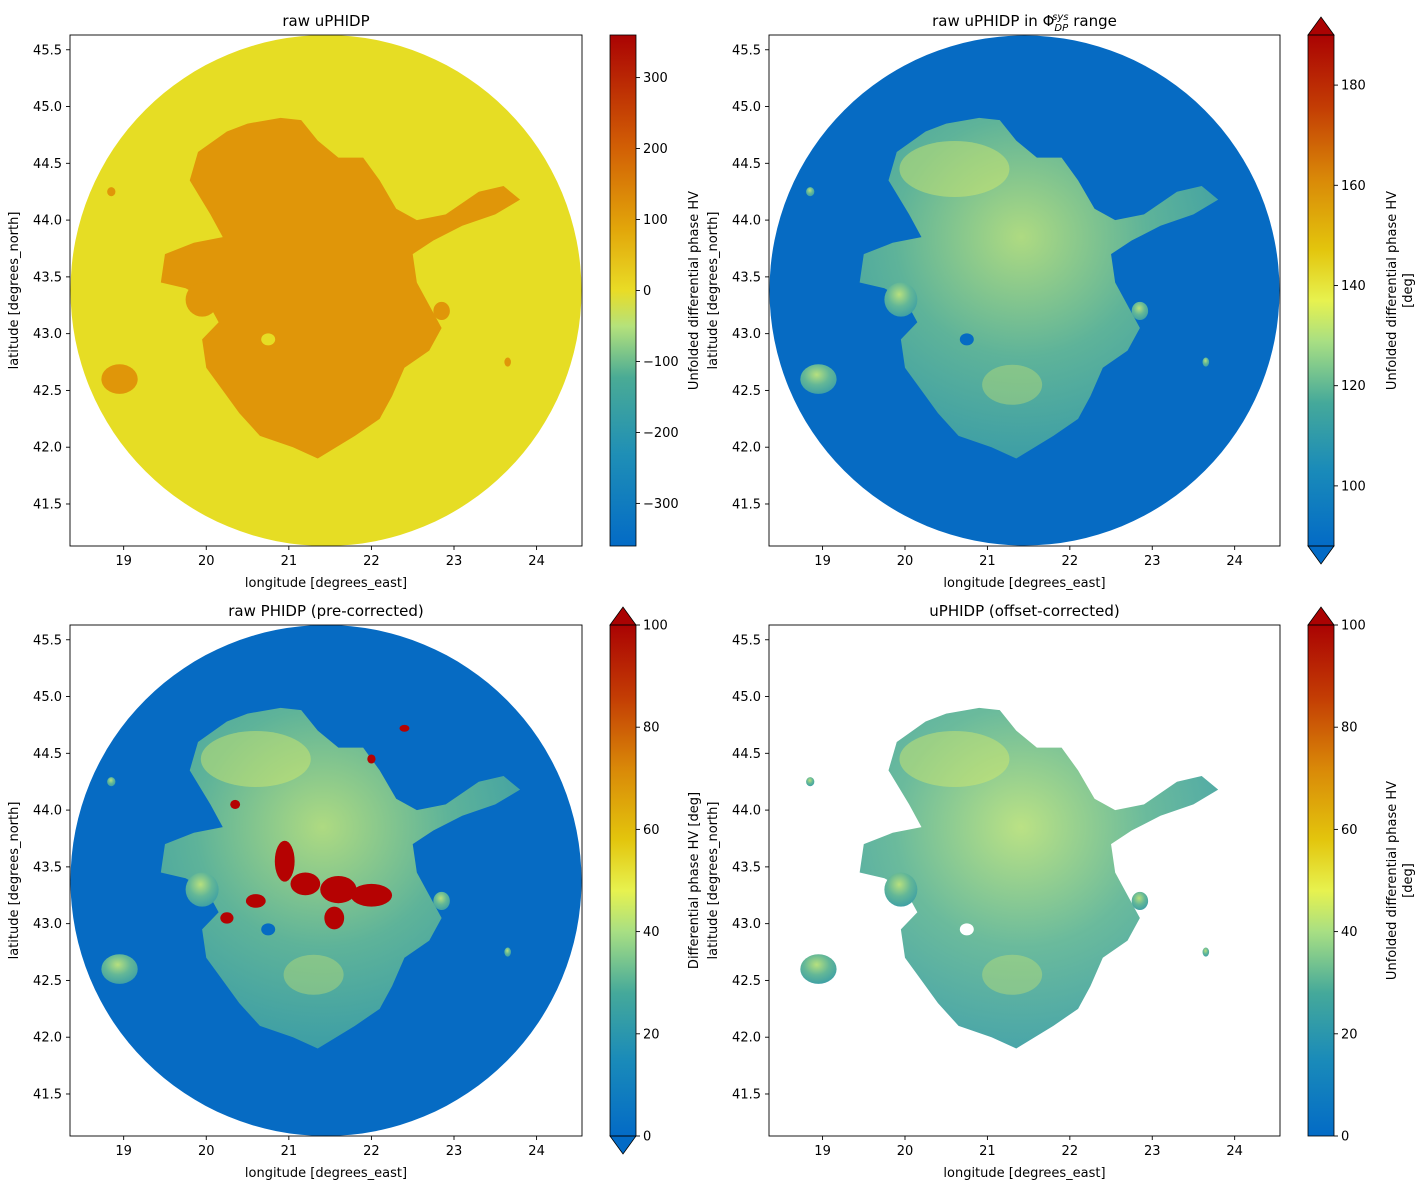 The width and height of the screenshot is (1415, 1189). Describe the element at coordinates (694, 880) in the screenshot. I see `colorbar-label: Differential phase HV [deg]` at that location.